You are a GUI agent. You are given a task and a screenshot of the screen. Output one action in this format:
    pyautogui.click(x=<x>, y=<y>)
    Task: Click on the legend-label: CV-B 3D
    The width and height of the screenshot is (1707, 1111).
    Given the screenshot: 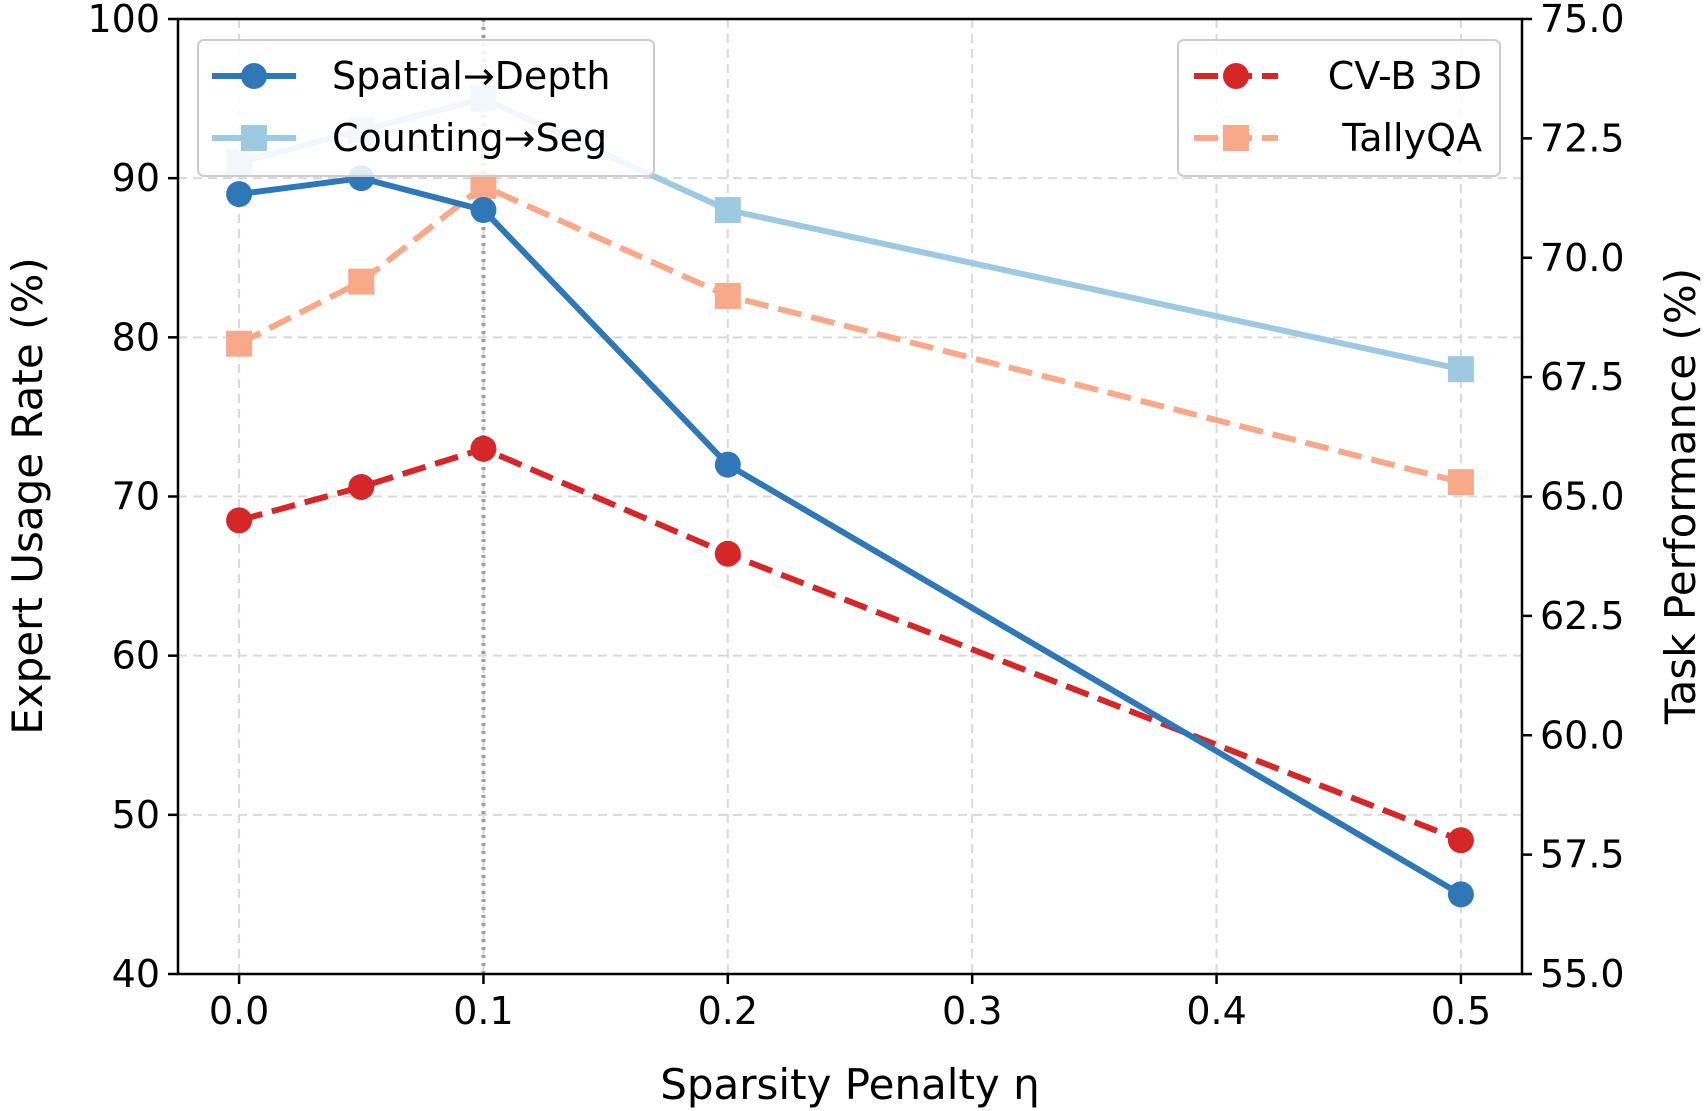 What is the action you would take?
    pyautogui.click(x=1405, y=76)
    